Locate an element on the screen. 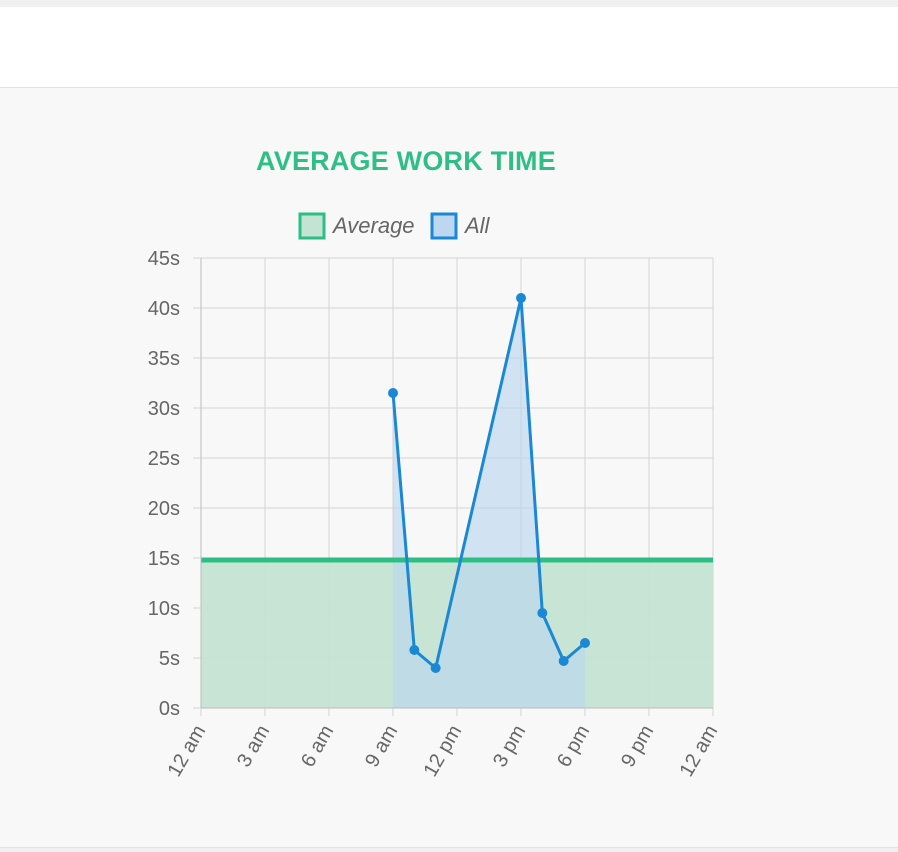 The width and height of the screenshot is (898, 852). all-area is located at coordinates (489, 503).